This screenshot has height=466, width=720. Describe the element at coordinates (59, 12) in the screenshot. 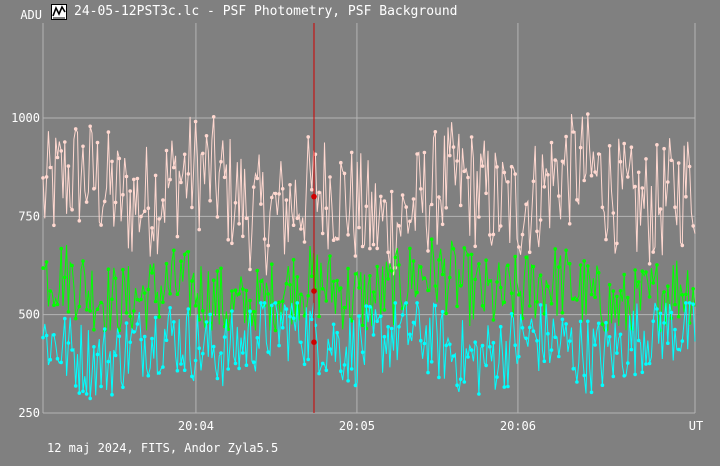

I see `graph-icon` at that location.